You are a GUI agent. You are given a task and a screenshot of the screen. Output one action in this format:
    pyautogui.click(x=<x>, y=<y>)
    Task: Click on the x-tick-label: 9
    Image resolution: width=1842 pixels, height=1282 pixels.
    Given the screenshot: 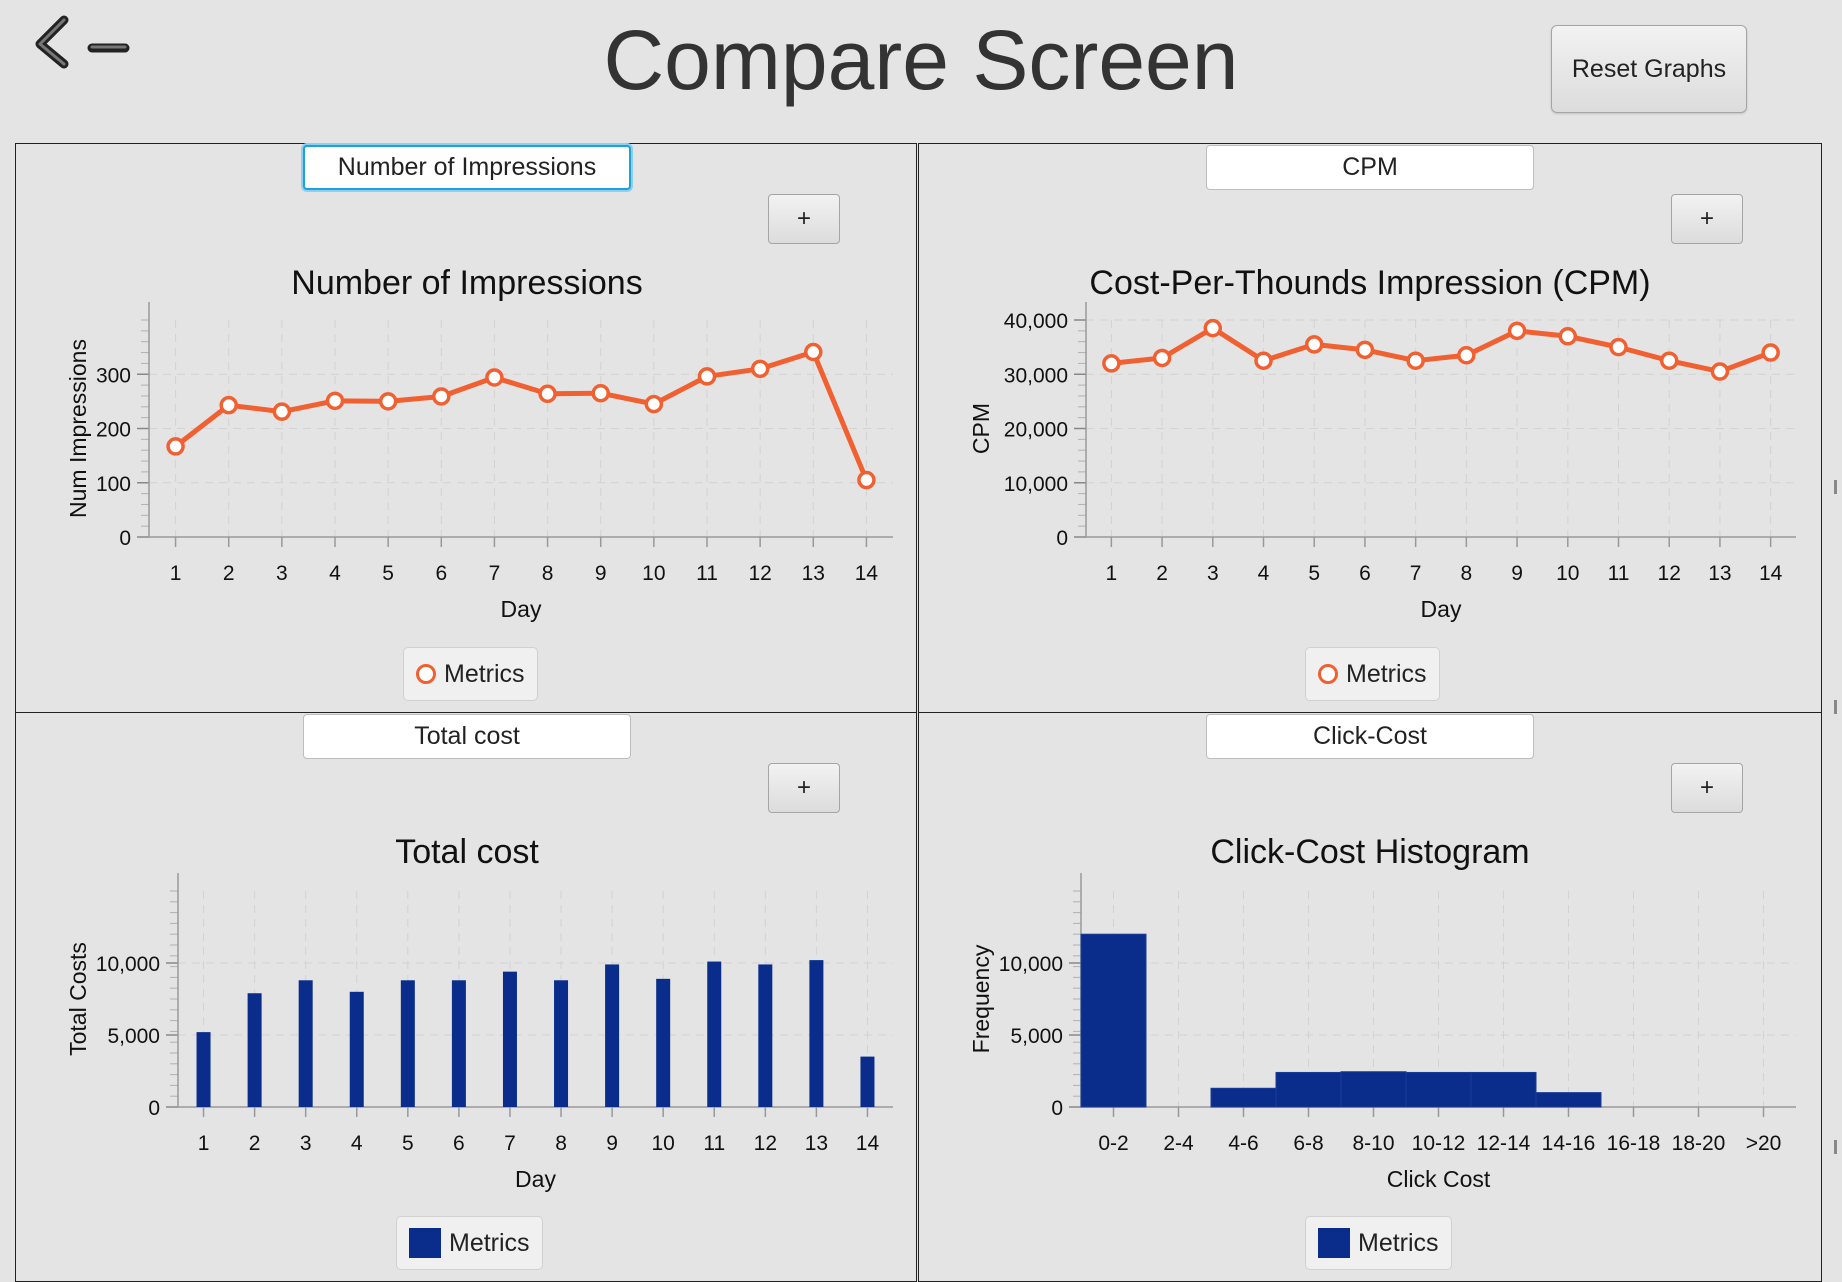 What is the action you would take?
    pyautogui.click(x=601, y=573)
    